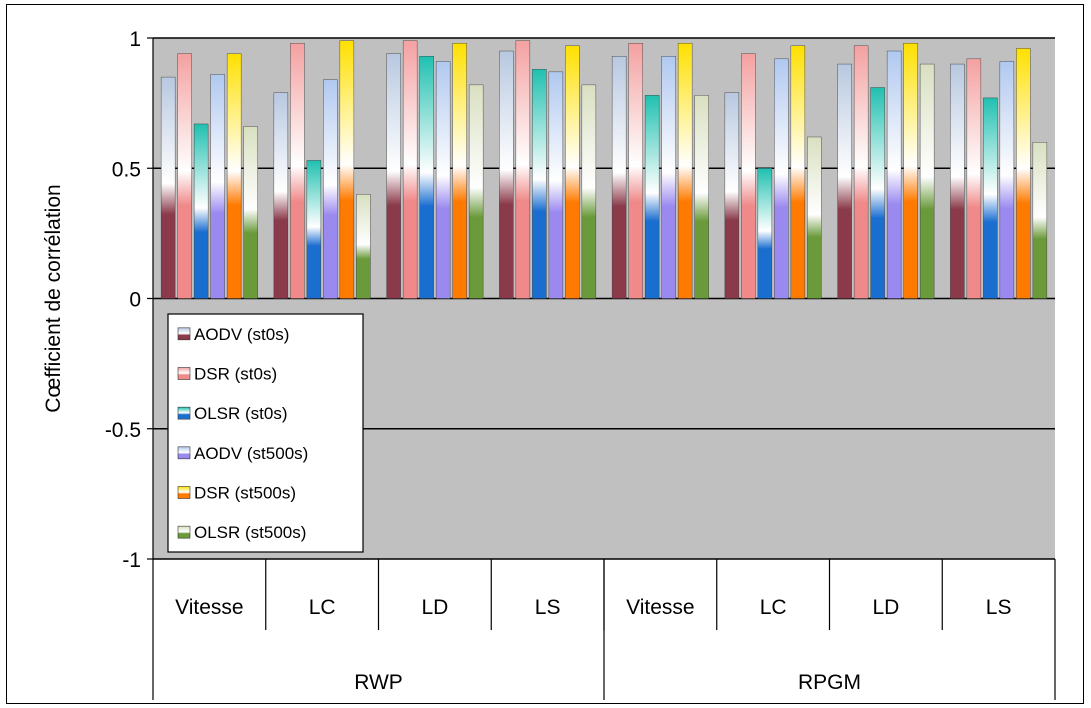 This screenshot has height=708, width=1091. What do you see at coordinates (245, 493) in the screenshot?
I see `legend-entry: DSR (st500s)` at bounding box center [245, 493].